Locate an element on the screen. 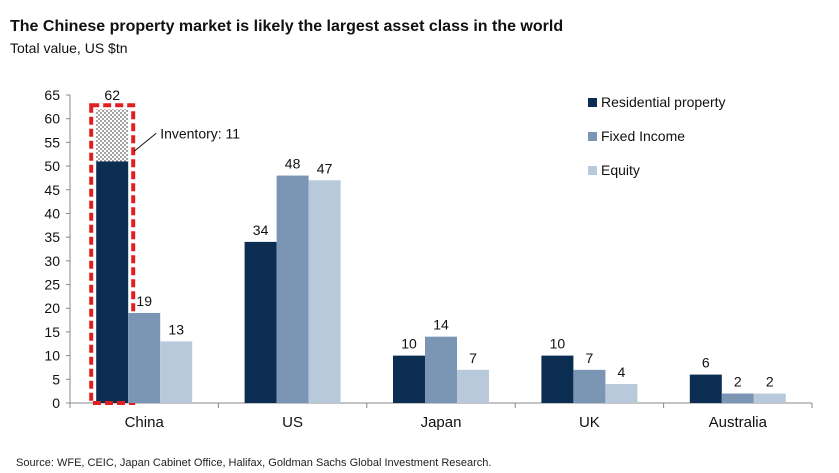  y-tick-label: 25 is located at coordinates (52, 285).